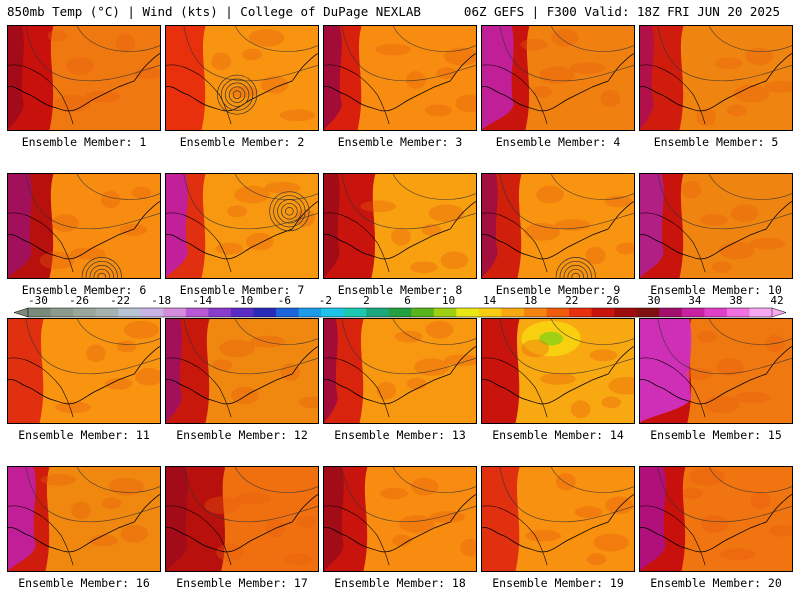 The image size is (800, 600). Describe the element at coordinates (653, 300) in the screenshot. I see `colorbar-tick-label: 30` at that location.